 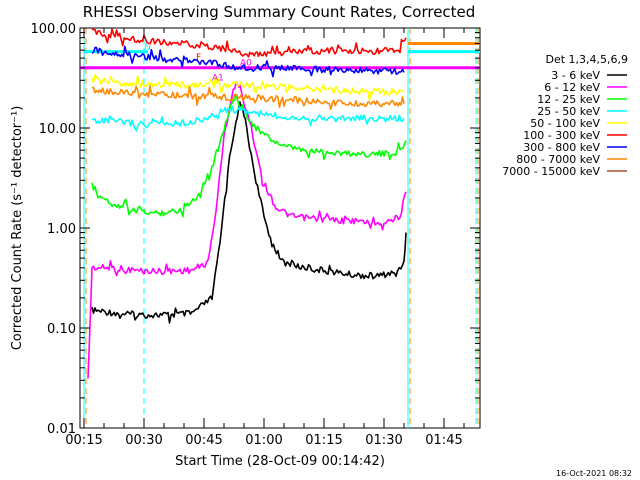 I want to click on legend-label-1: 6 - 12 keV, so click(x=572, y=87).